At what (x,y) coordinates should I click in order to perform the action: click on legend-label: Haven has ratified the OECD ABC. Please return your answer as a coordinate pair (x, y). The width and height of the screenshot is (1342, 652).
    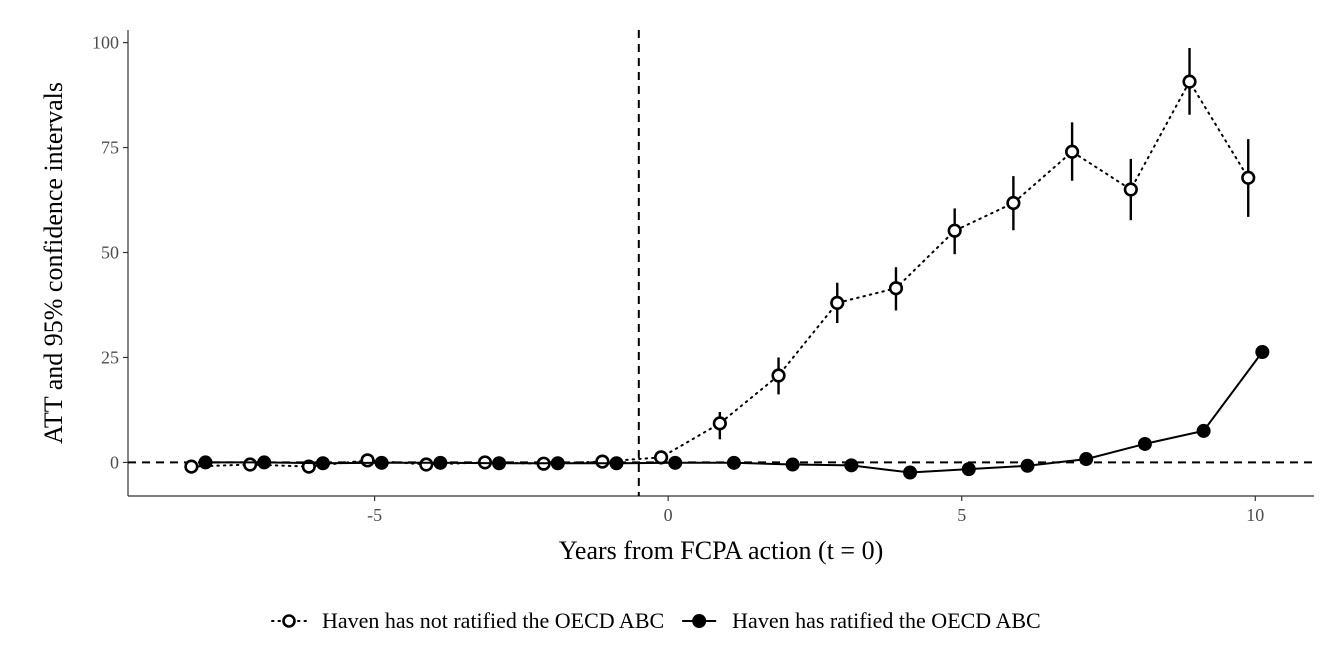
    Looking at the image, I should click on (886, 620).